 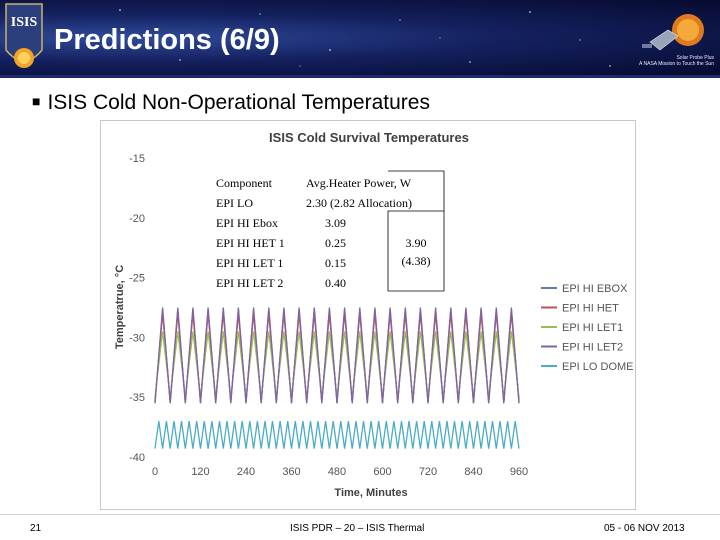 I want to click on series-line-epi-lo-dome, so click(x=337, y=435).